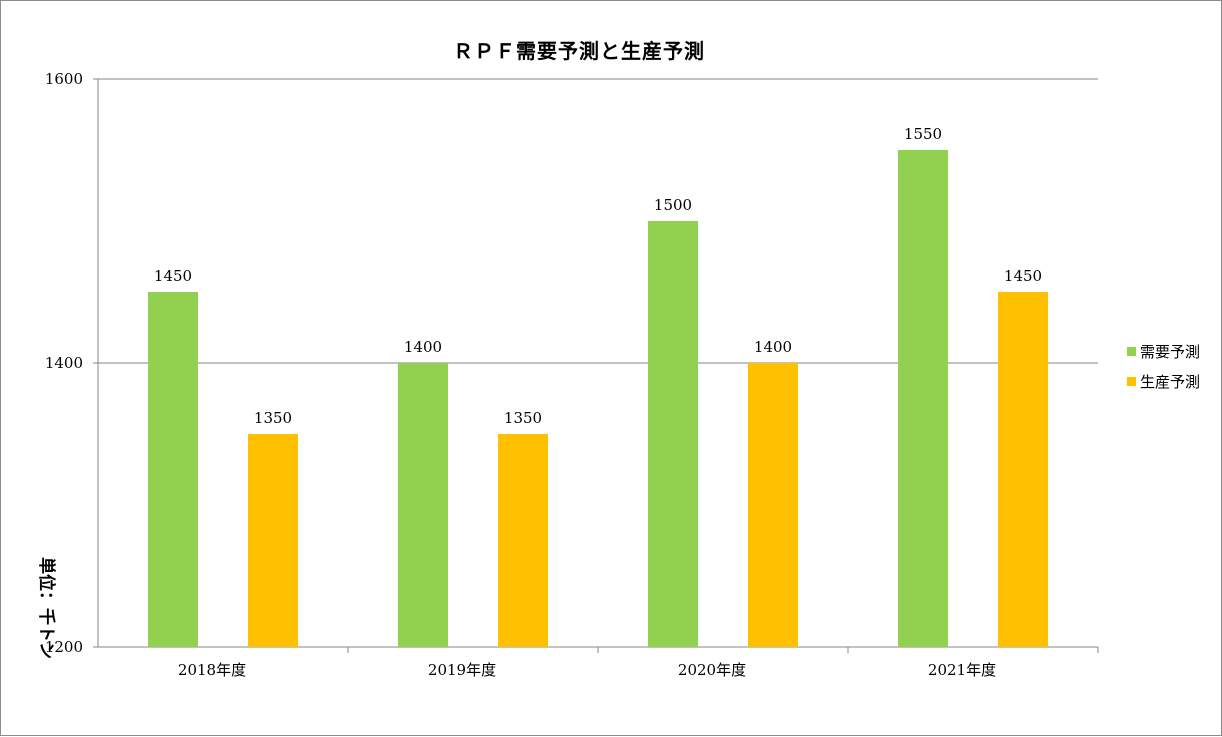  What do you see at coordinates (923, 134) in the screenshot?
I see `data-label: 1550` at bounding box center [923, 134].